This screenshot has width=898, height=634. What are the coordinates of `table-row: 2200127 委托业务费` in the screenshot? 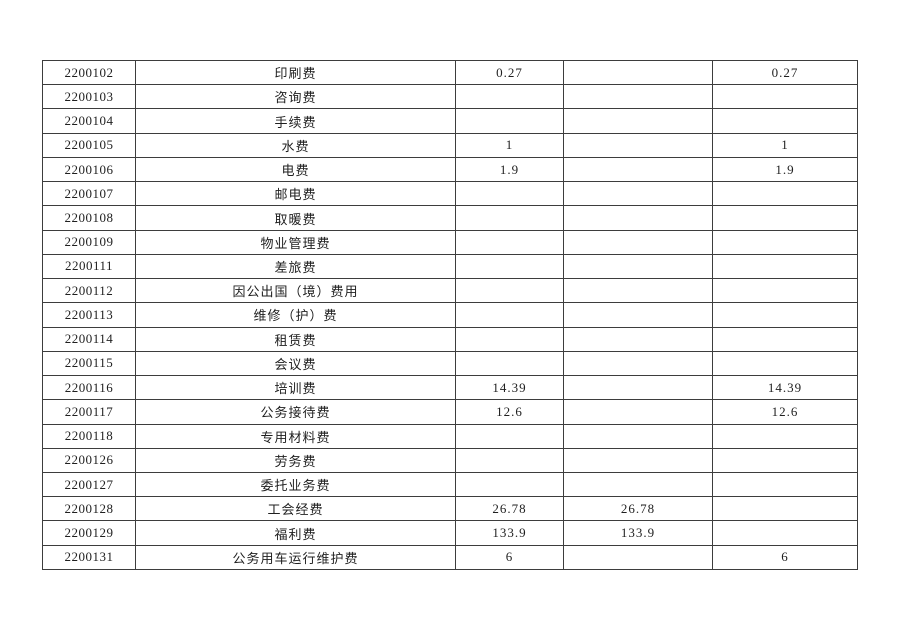 It's located at (450, 484).